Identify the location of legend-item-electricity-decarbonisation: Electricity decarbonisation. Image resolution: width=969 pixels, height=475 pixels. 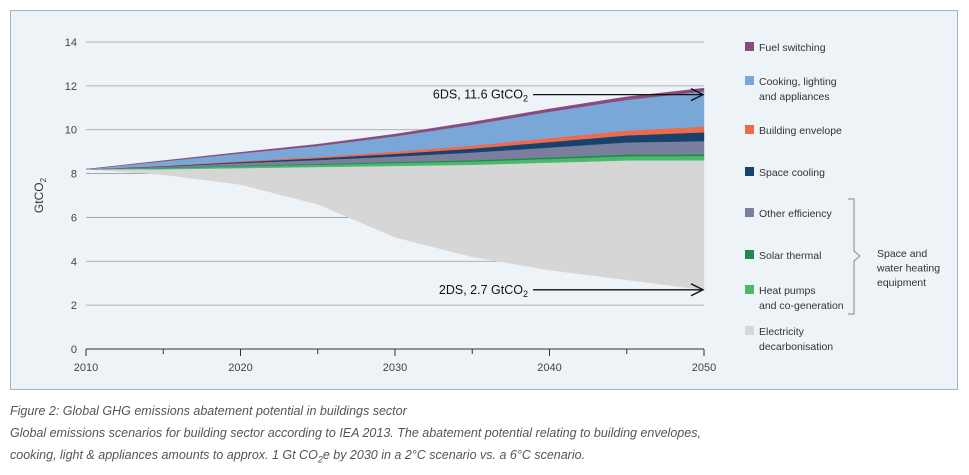
(789, 339).